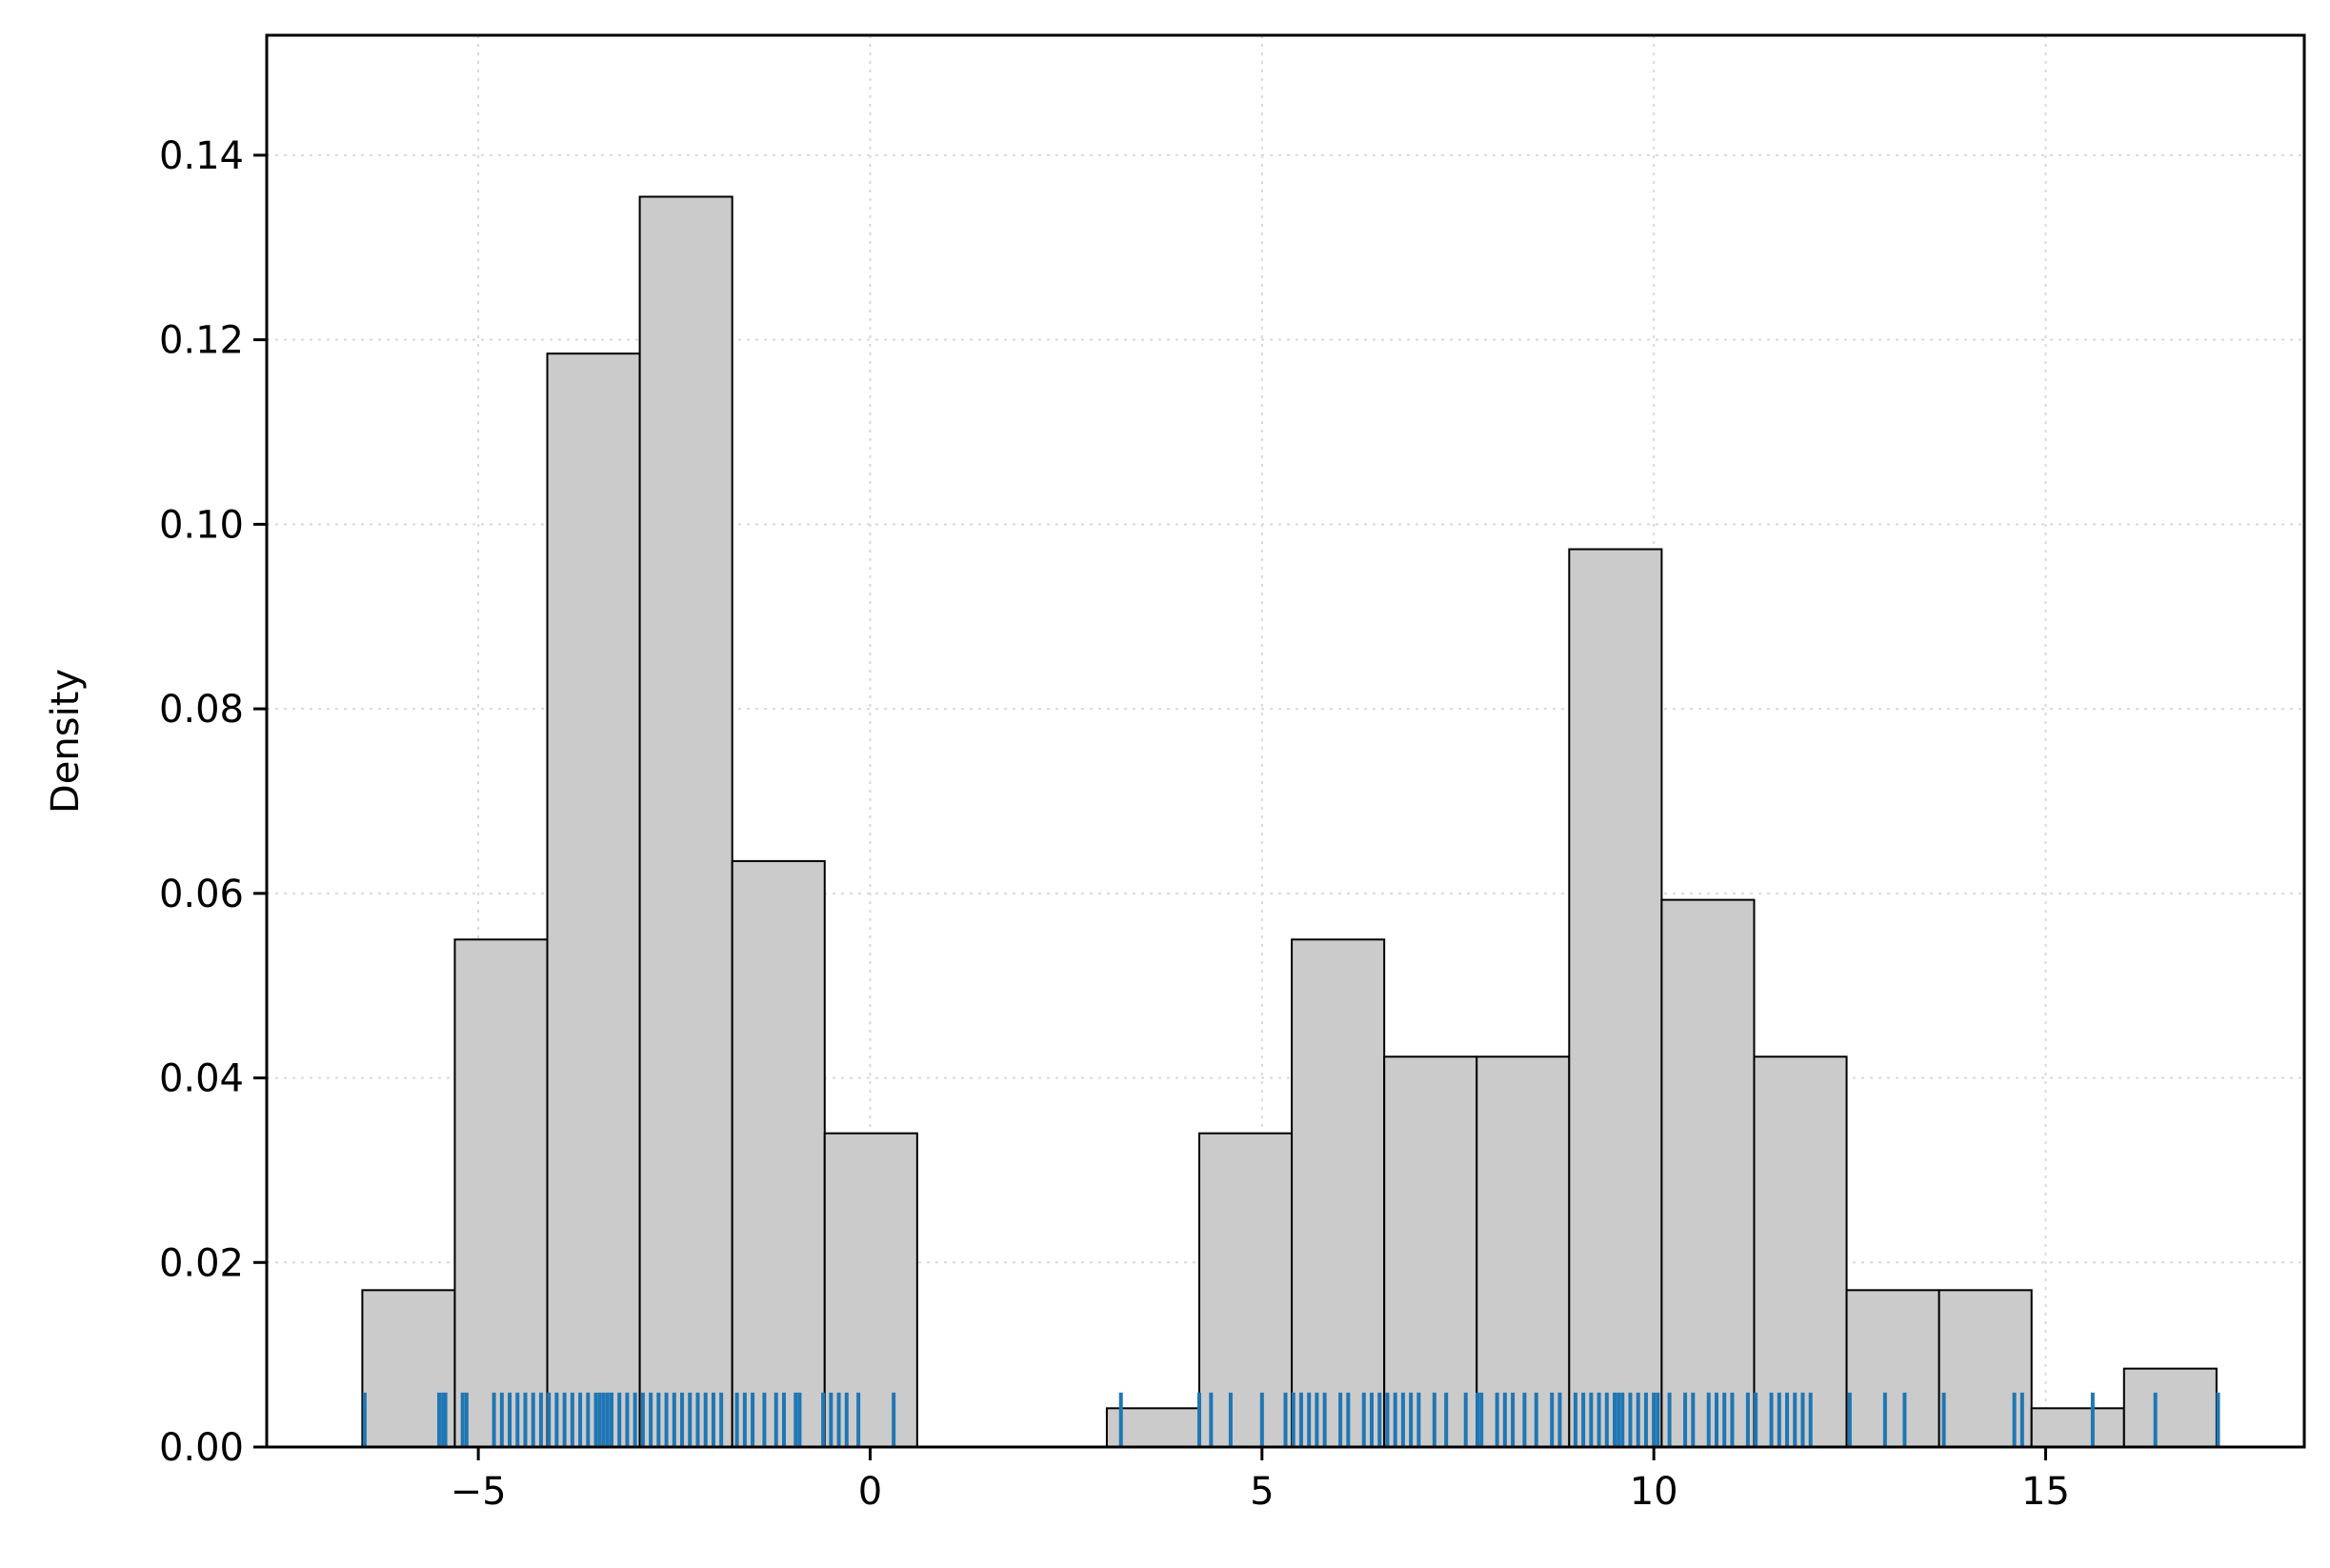 The width and height of the screenshot is (2330, 1568). Describe the element at coordinates (201, 894) in the screenshot. I see `y-tick-label-3: 0.06` at that location.